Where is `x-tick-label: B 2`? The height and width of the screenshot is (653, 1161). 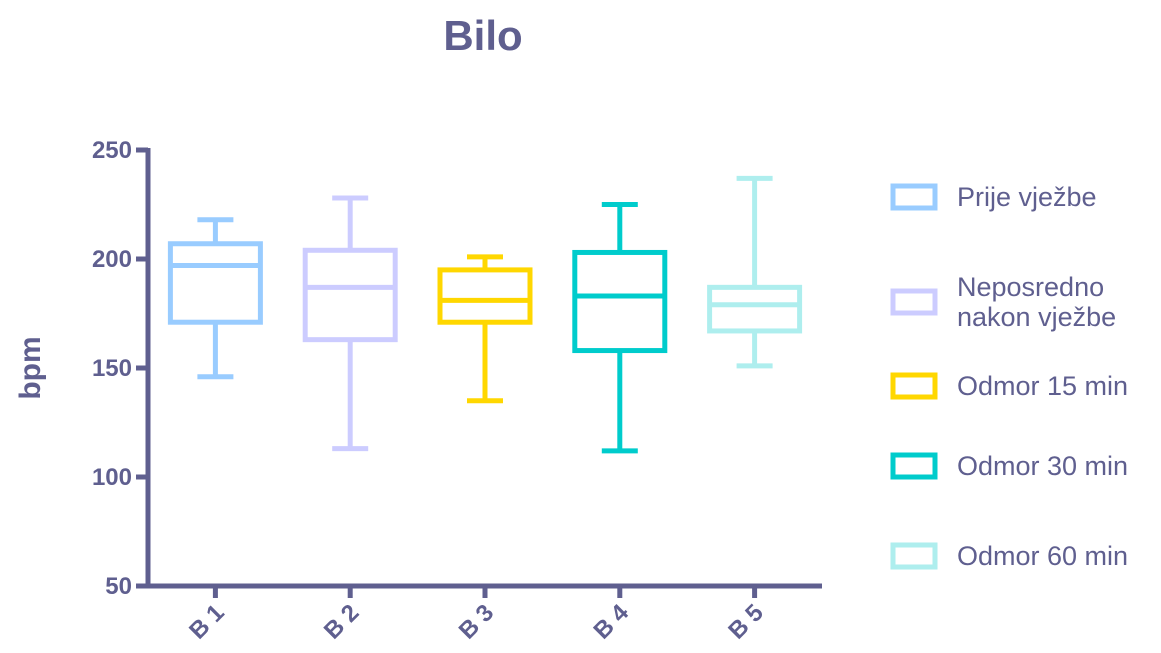
x-tick-label: B 2 is located at coordinates (342, 622).